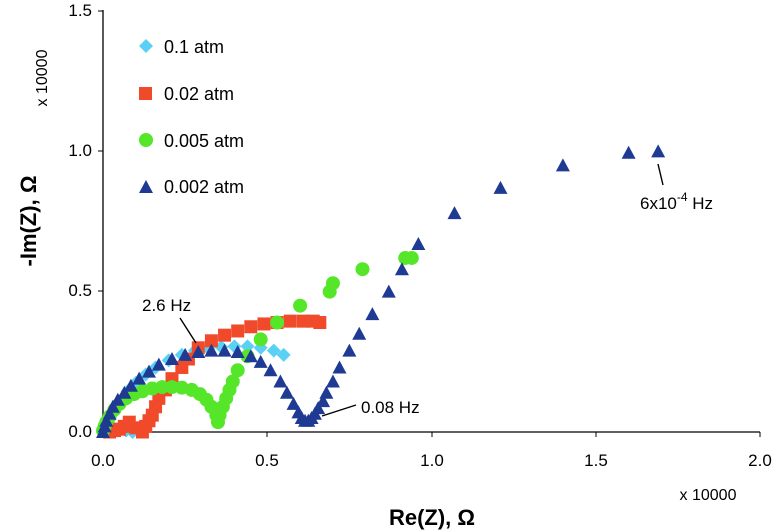 This screenshot has width=777, height=532. I want to click on legend-label: 0.1 atm, so click(194, 47).